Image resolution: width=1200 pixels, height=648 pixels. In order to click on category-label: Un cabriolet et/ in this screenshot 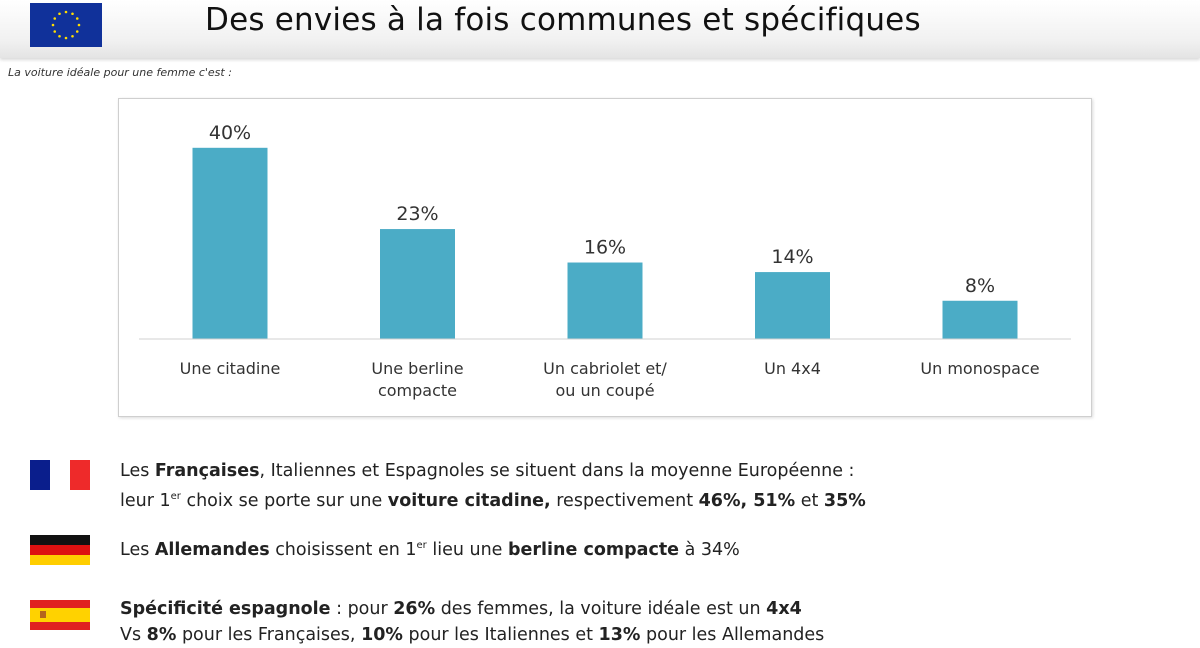, I will do `click(605, 368)`.